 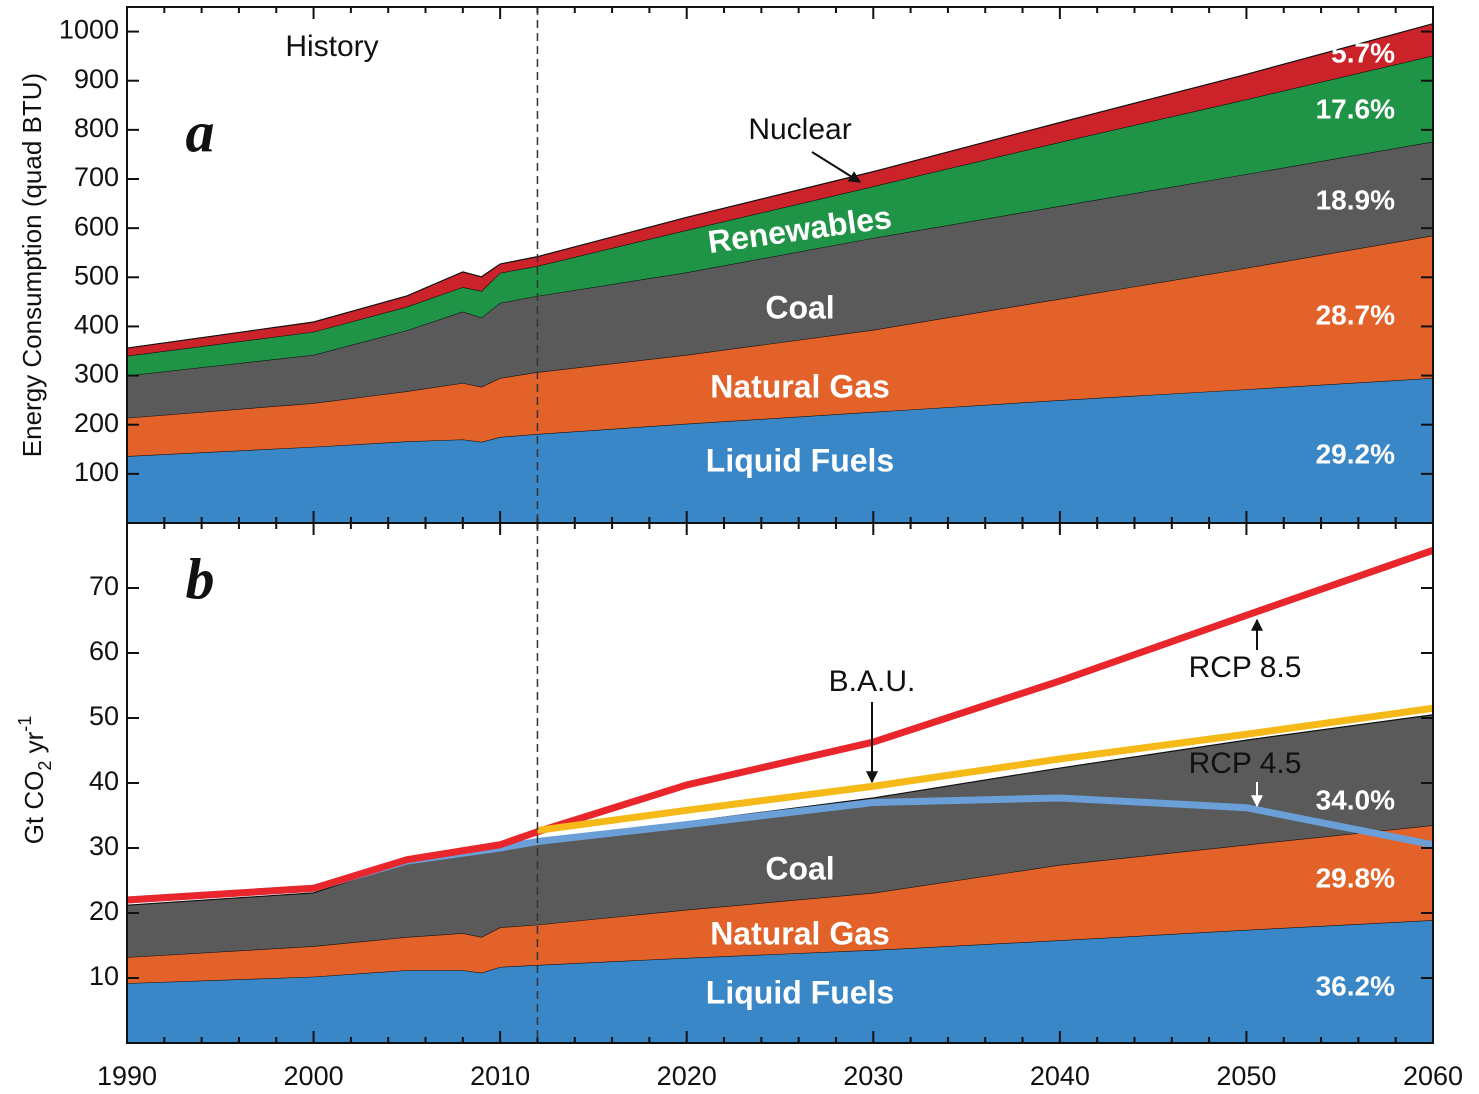 I want to click on panel-label: b, so click(x=200, y=578).